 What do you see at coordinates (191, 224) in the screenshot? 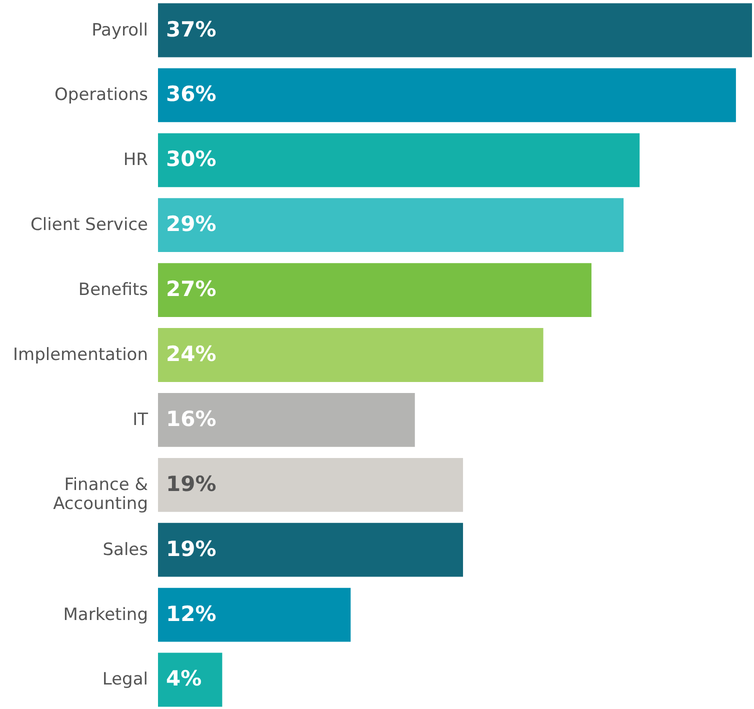
I see `data-label: 29%` at bounding box center [191, 224].